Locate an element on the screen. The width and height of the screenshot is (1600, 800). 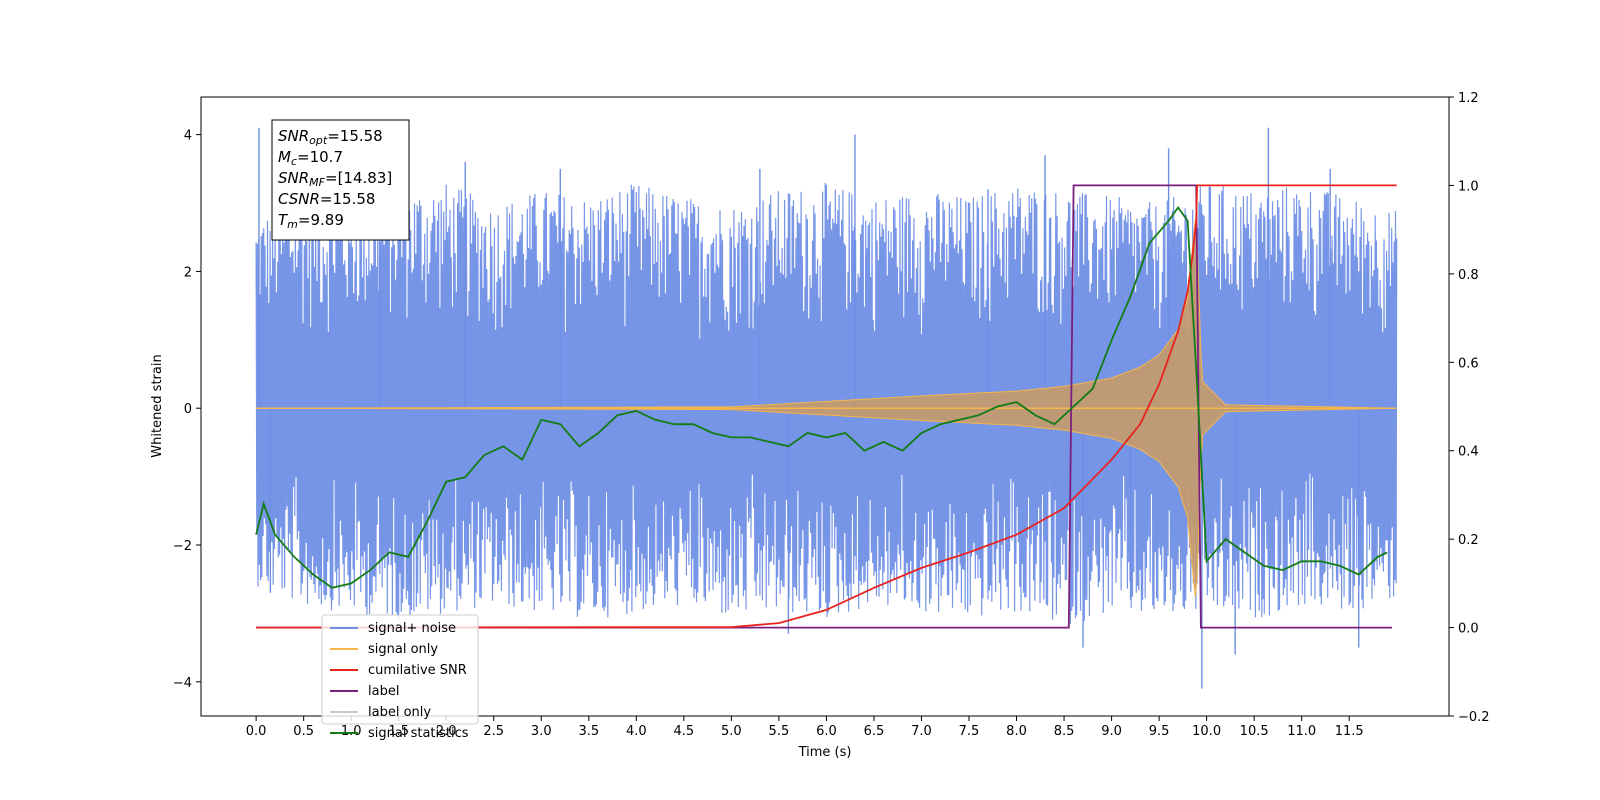
y-tick-label: −2 is located at coordinates (182, 546).